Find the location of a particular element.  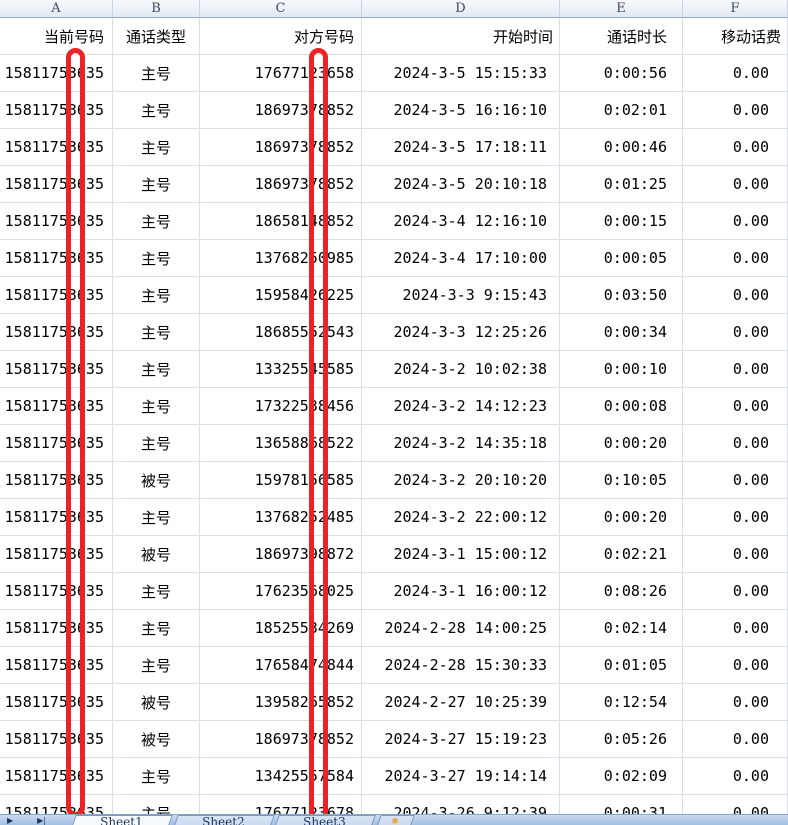

table-cell: 0:03:50 is located at coordinates (621, 295).